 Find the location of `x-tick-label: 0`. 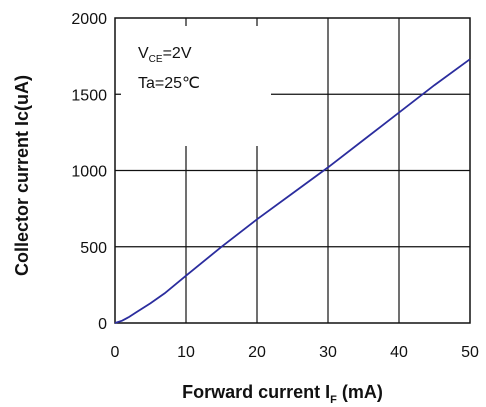

x-tick-label: 0 is located at coordinates (115, 352).